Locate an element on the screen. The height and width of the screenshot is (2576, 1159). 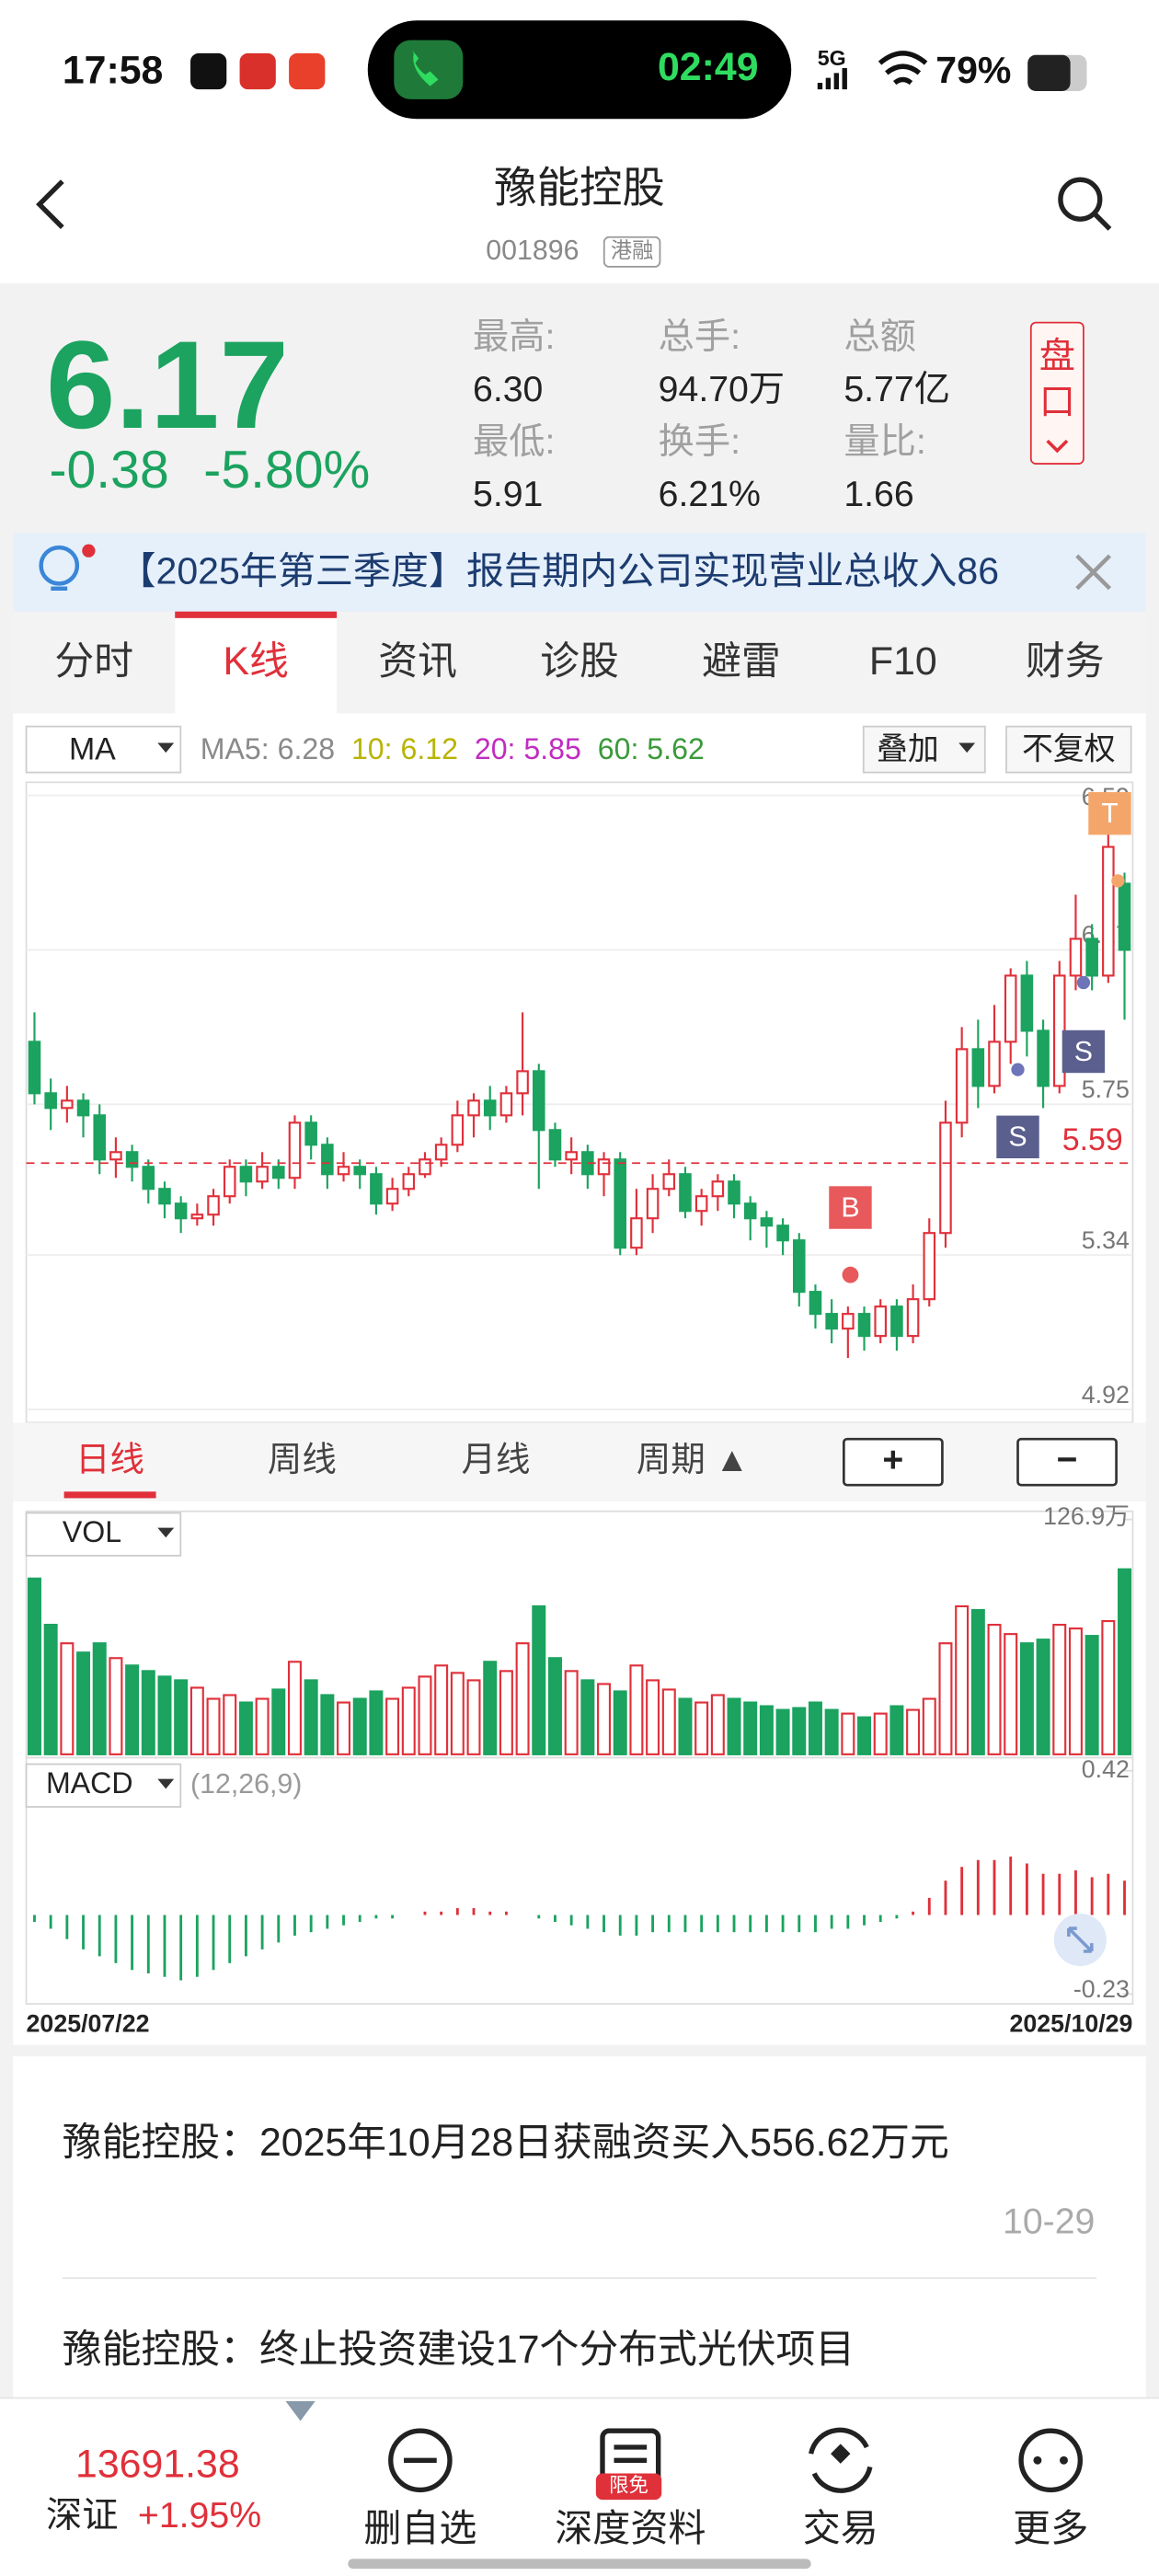
stat-value: 6.21% is located at coordinates (710, 494).